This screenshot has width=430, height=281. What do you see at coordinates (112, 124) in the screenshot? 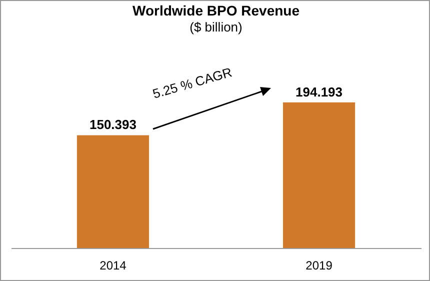
I see `data-label: 150.393` at bounding box center [112, 124].